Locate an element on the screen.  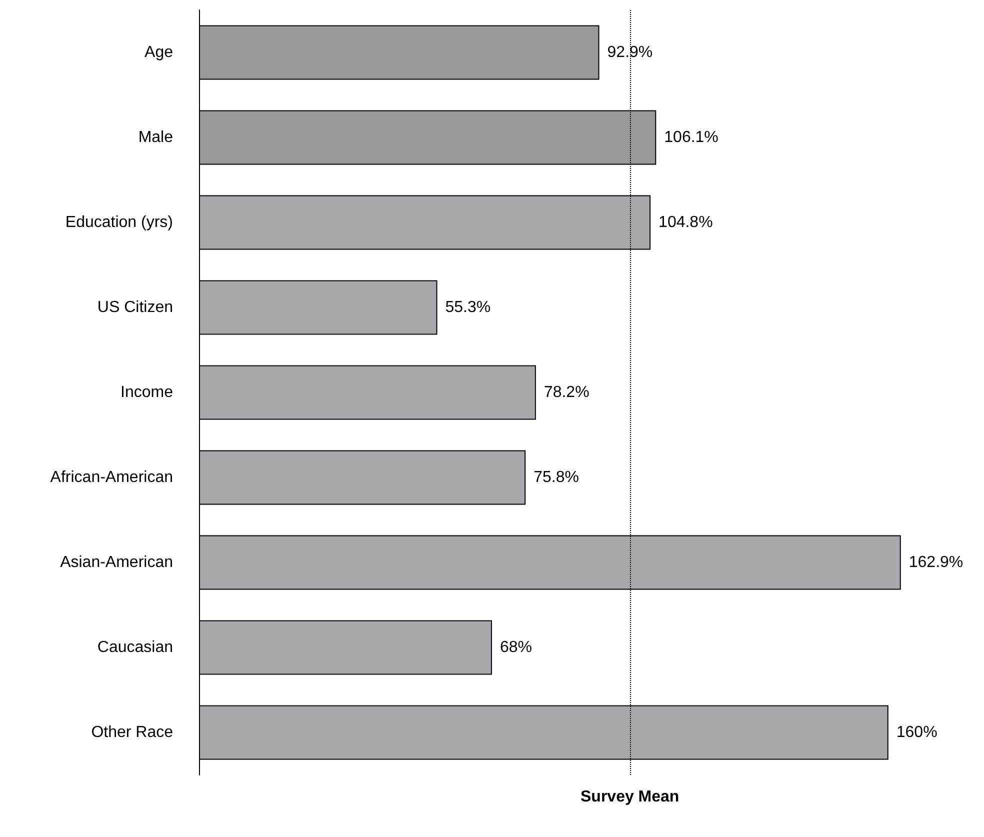
y-tick-label: Caucasian is located at coordinates (135, 647).